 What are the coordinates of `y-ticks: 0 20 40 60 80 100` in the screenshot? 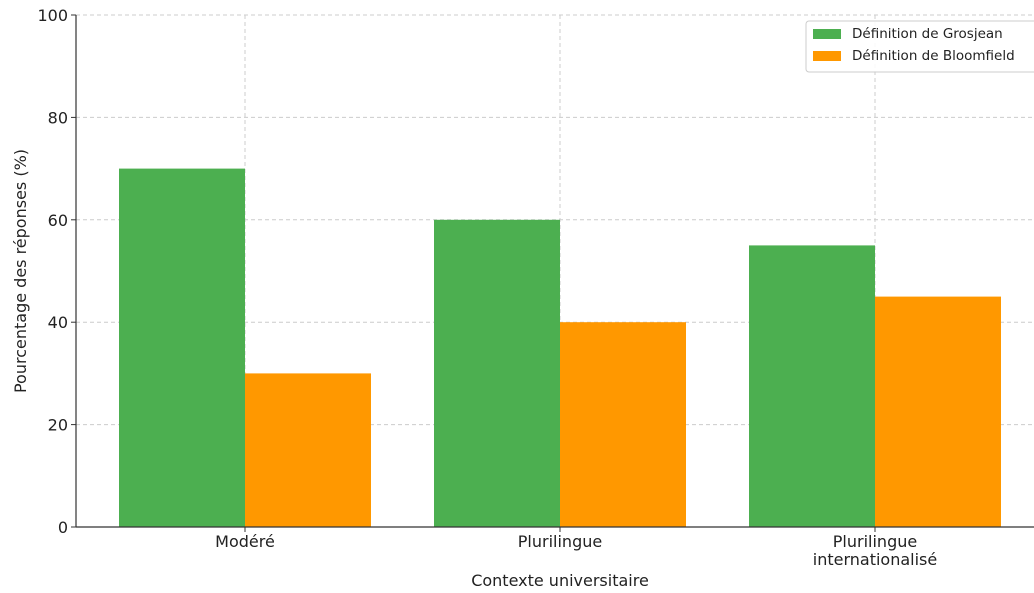 It's located at (56, 271).